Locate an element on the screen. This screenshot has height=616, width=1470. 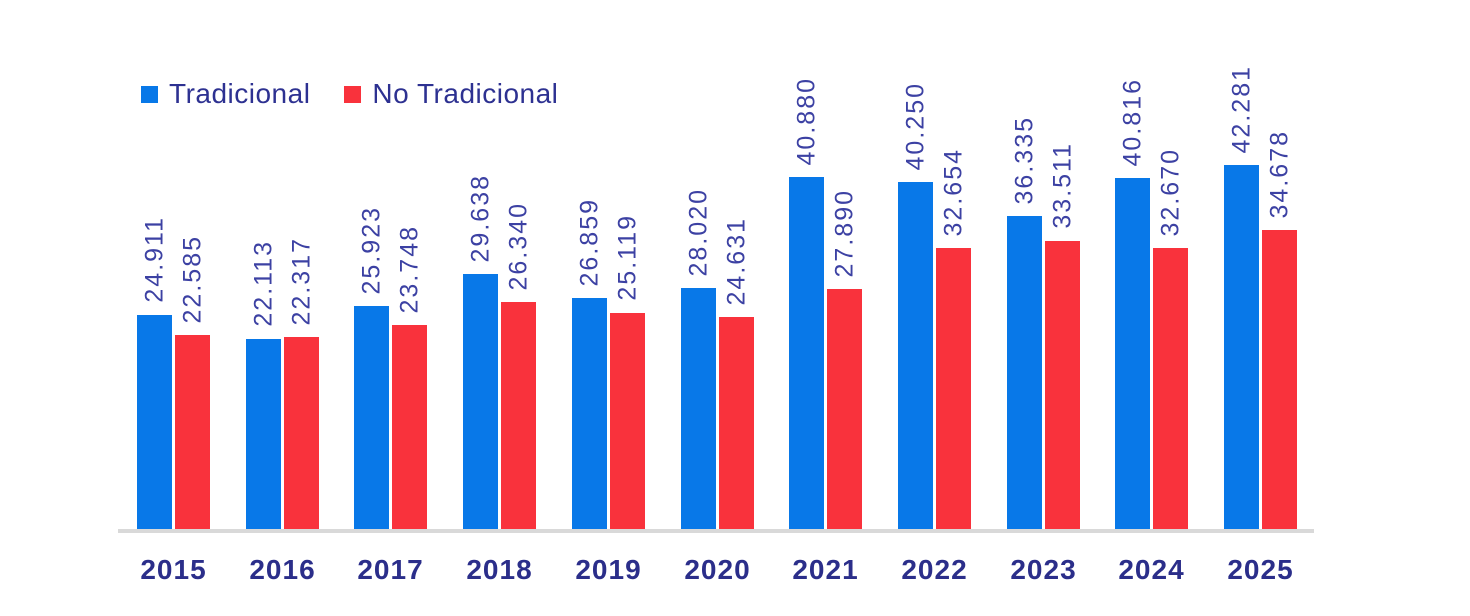
x-axis-label-2021: 2021 is located at coordinates (825, 569).